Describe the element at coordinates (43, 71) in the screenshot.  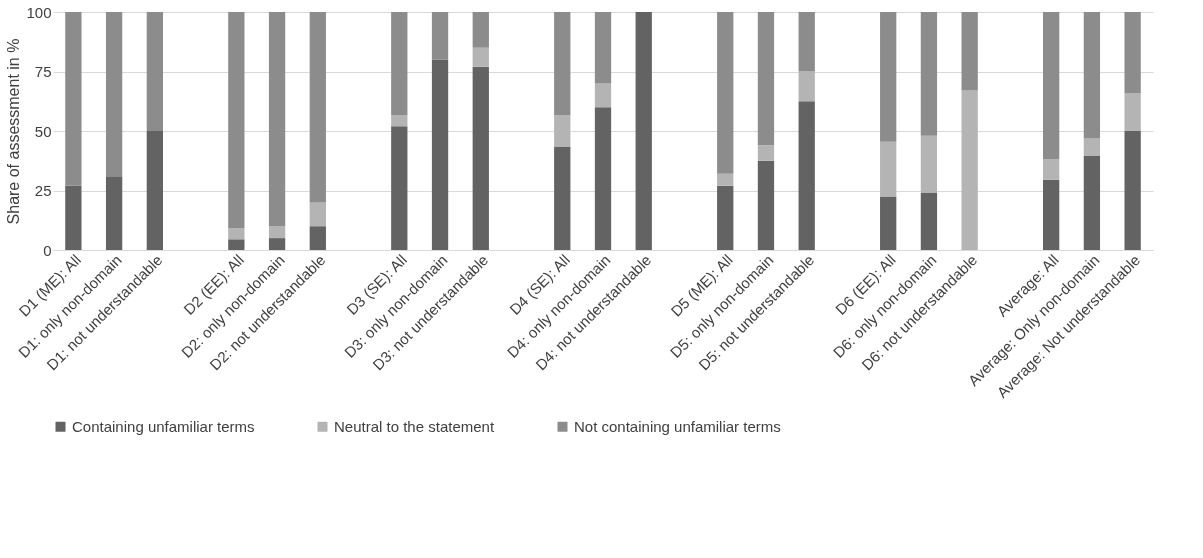
I see `y-tick-label: 75` at that location.